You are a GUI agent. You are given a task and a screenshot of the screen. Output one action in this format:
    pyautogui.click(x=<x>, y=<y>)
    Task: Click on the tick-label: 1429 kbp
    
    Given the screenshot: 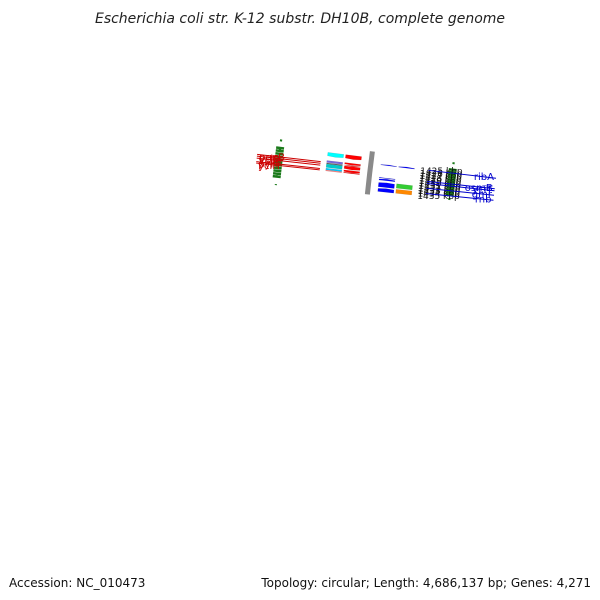 What is the action you would take?
    pyautogui.click(x=440, y=182)
    